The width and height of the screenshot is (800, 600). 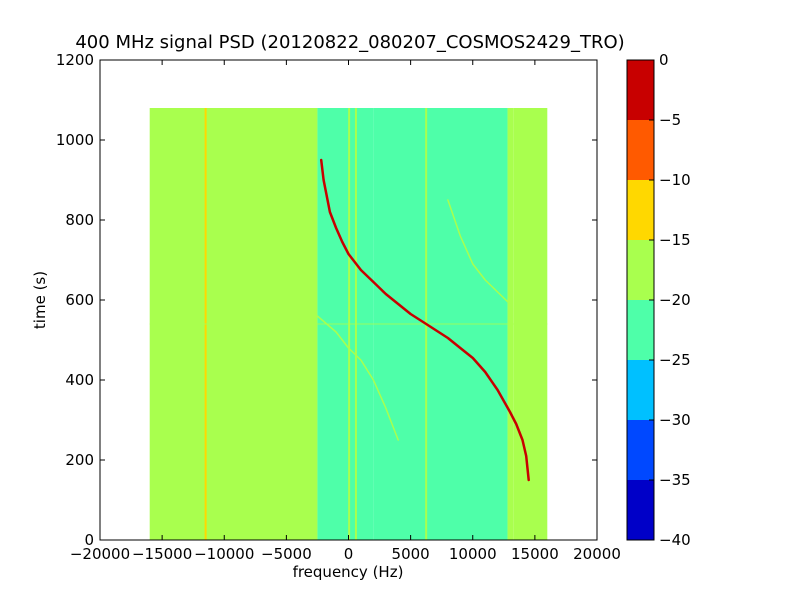 What do you see at coordinates (675, 420) in the screenshot?
I see `colorbar-label-6: −30` at bounding box center [675, 420].